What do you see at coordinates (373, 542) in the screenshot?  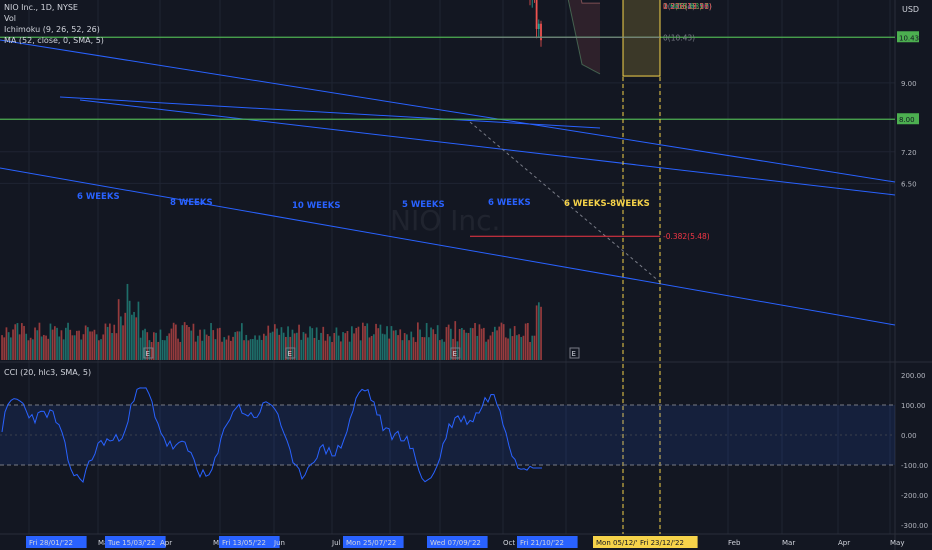 I see `x-label-highlight` at bounding box center [373, 542].